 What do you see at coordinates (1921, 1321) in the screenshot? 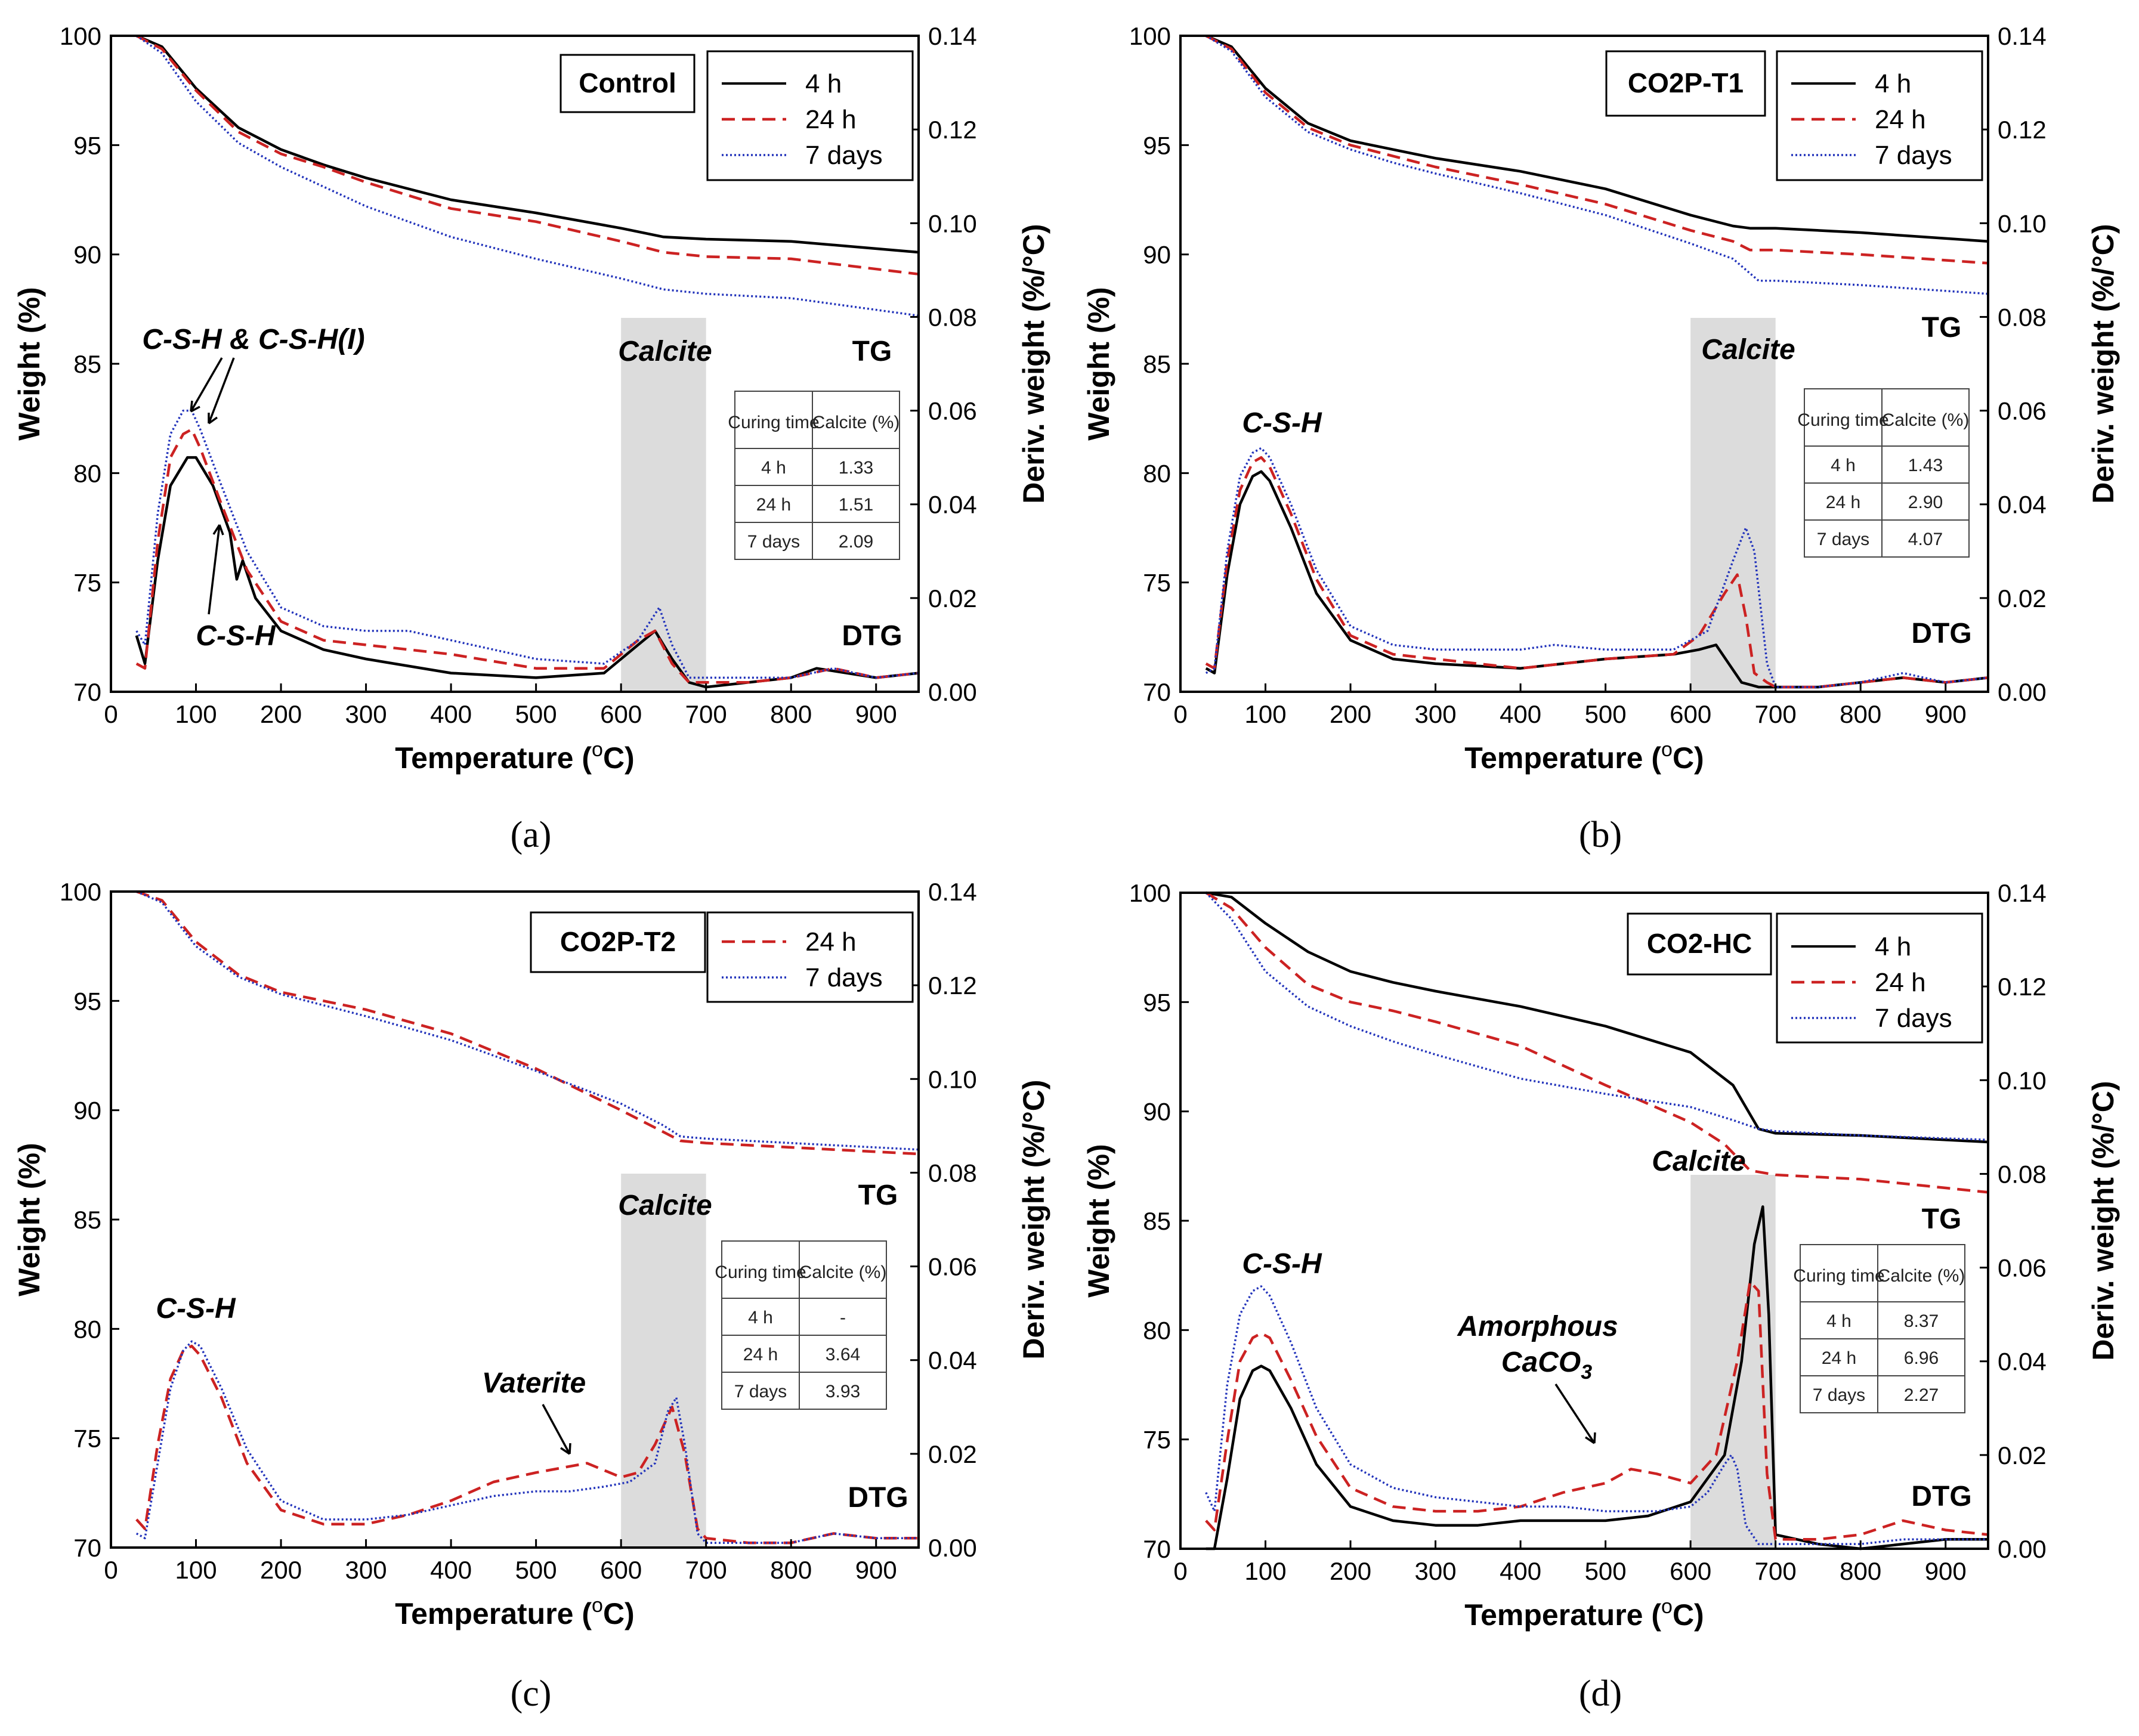
I see `table-cell: 8.37` at bounding box center [1921, 1321].